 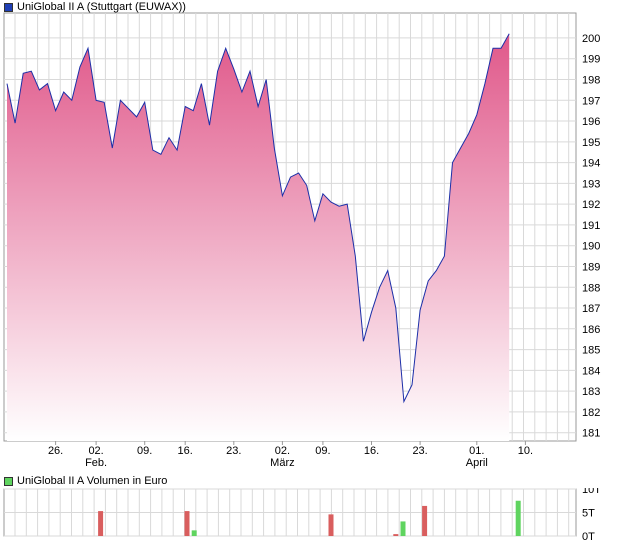 What do you see at coordinates (588, 537) in the screenshot?
I see `volume-y-tick-label: 0T` at bounding box center [588, 537].